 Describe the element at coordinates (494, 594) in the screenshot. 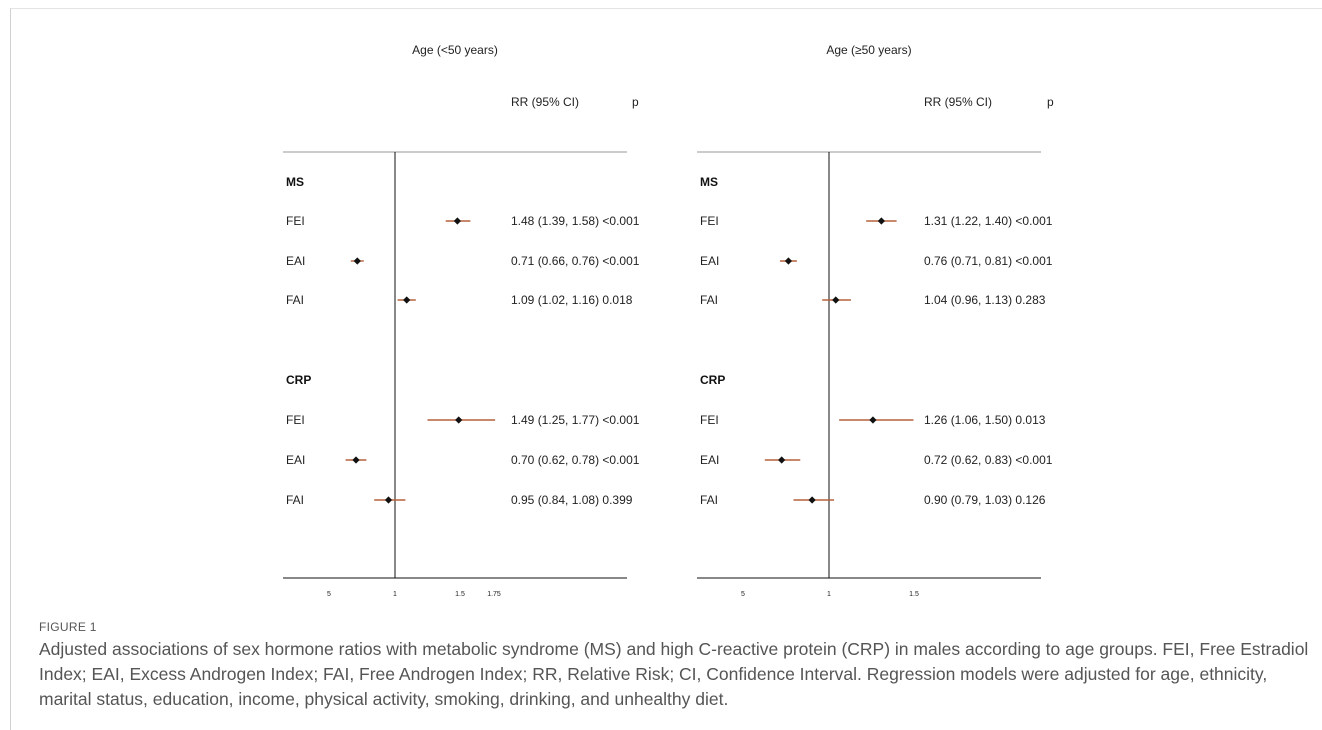

I see `x-tick-label: 1.75` at that location.